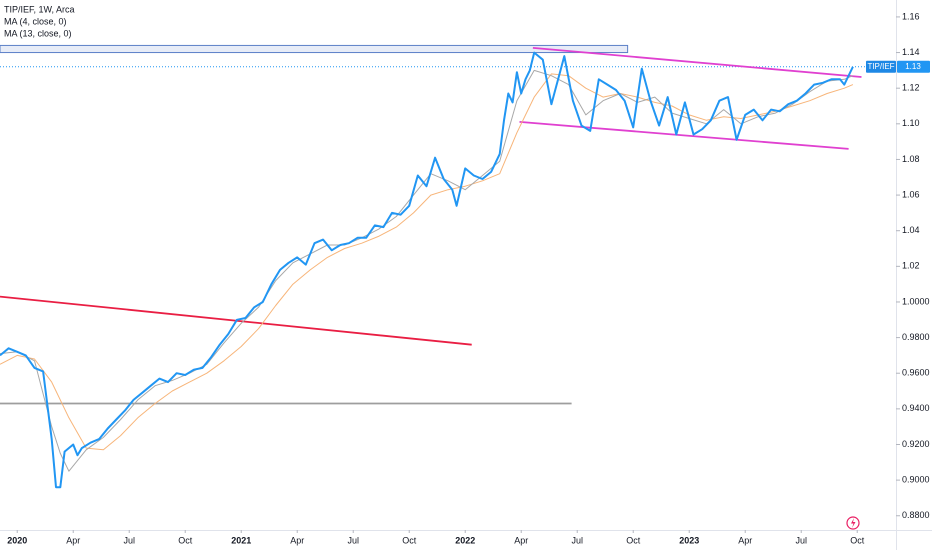 Image resolution: width=932 pixels, height=550 pixels. I want to click on y-tick-label: 0.8800, so click(916, 515).